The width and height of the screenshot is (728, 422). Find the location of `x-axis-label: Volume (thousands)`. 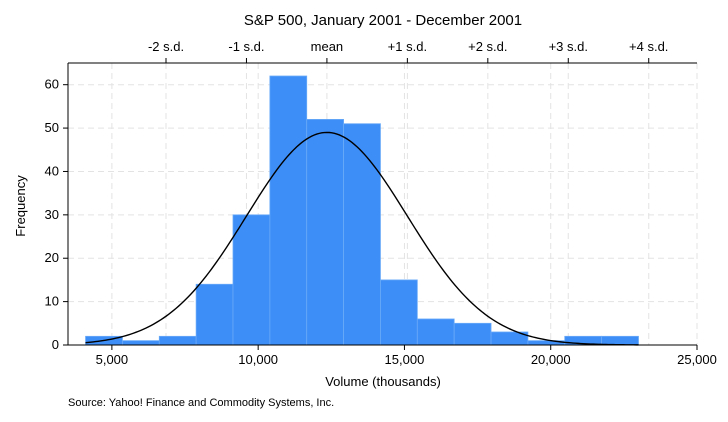

x-axis-label: Volume (thousands) is located at coordinates (383, 381).